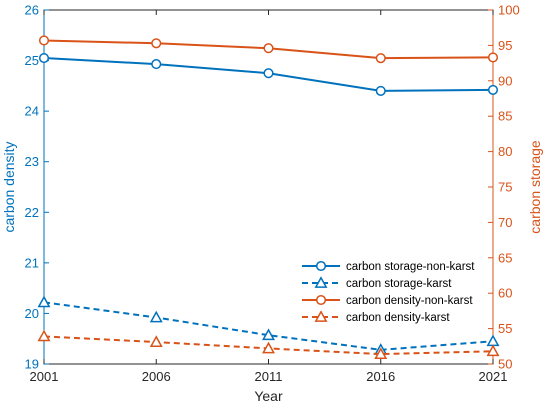 This screenshot has width=550, height=408. What do you see at coordinates (398, 318) in the screenshot?
I see `legend-label-4: carbon density-karst` at bounding box center [398, 318].